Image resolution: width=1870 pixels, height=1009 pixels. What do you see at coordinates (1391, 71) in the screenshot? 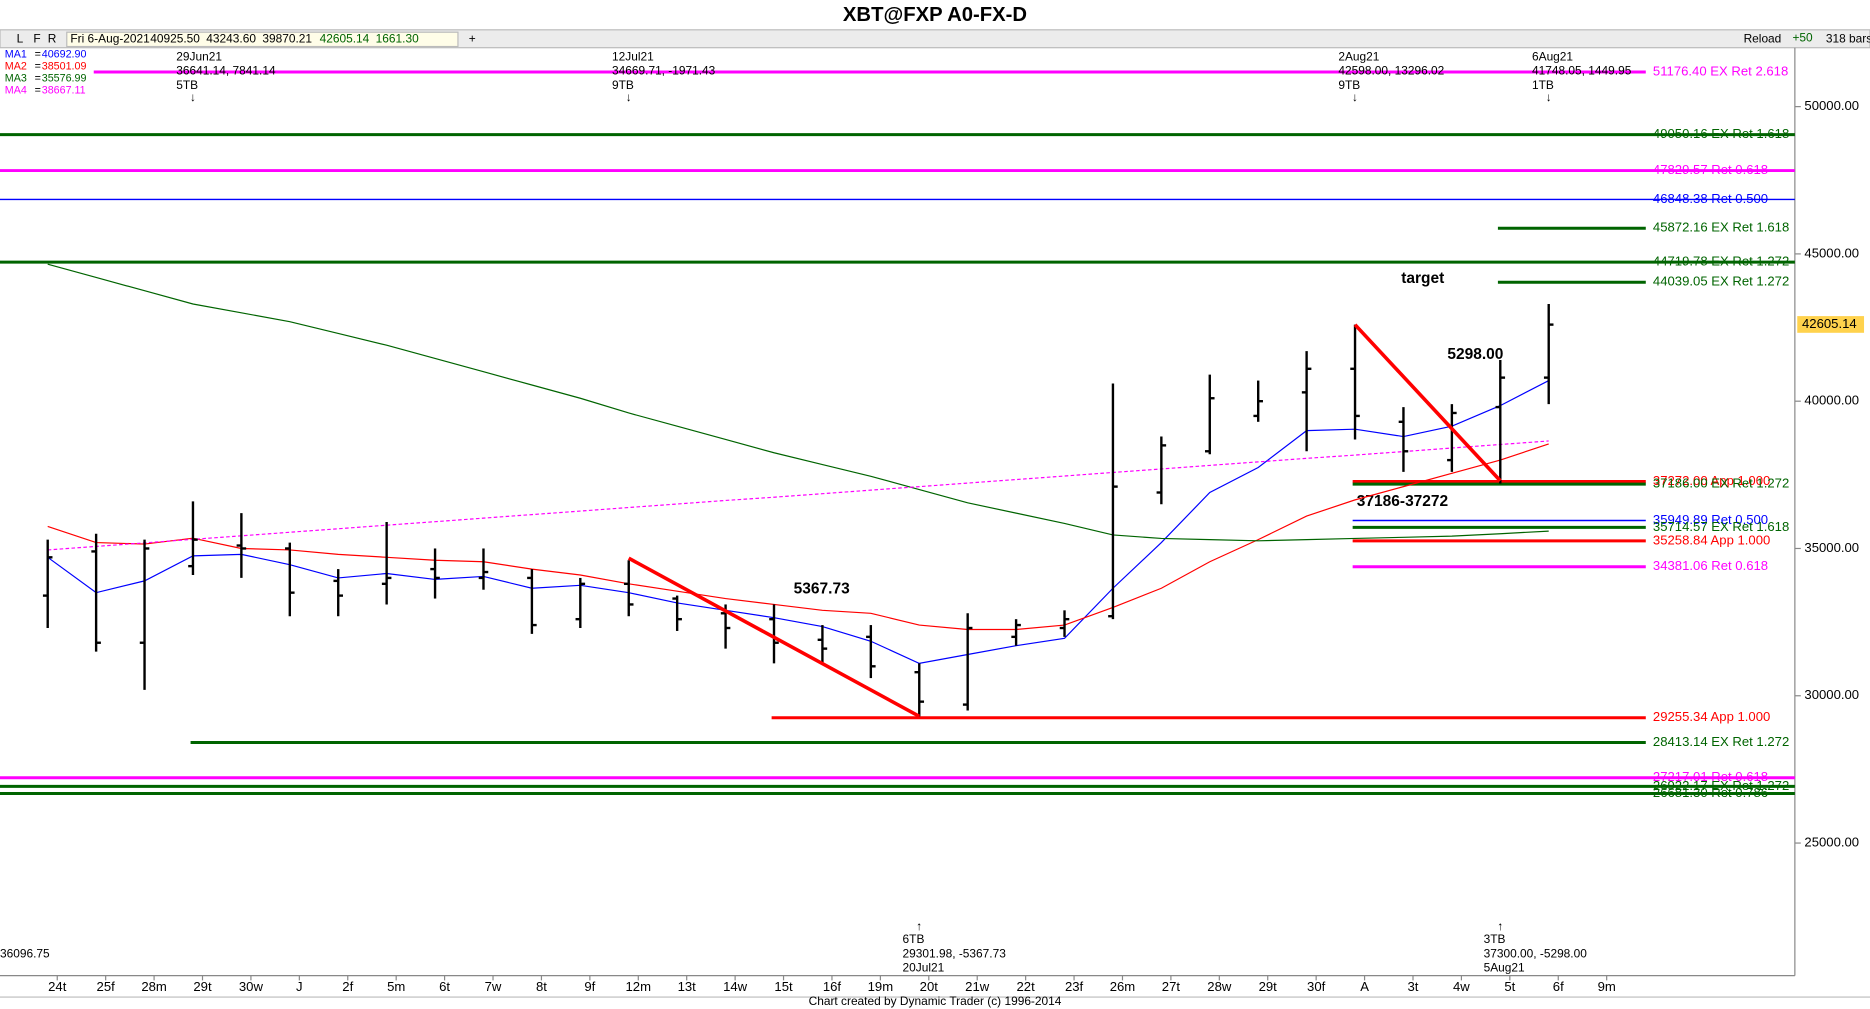
I see `pivot-info: 42598.00, 13296.02` at bounding box center [1391, 71].